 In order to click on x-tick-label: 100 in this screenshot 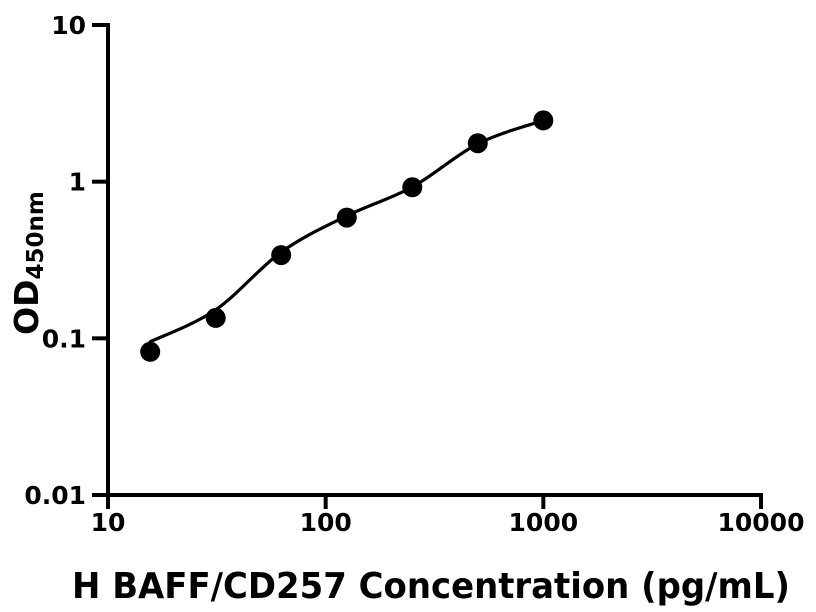, I will do `click(326, 522)`.